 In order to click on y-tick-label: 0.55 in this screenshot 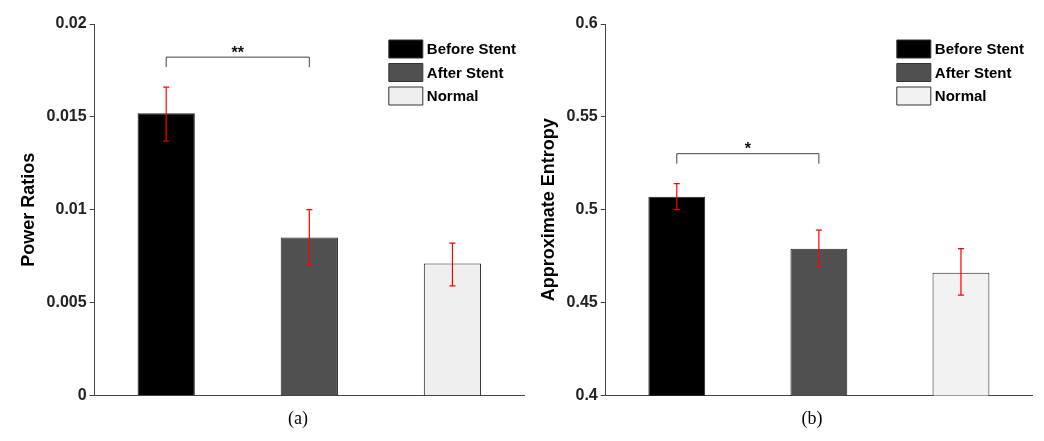, I will do `click(582, 116)`.